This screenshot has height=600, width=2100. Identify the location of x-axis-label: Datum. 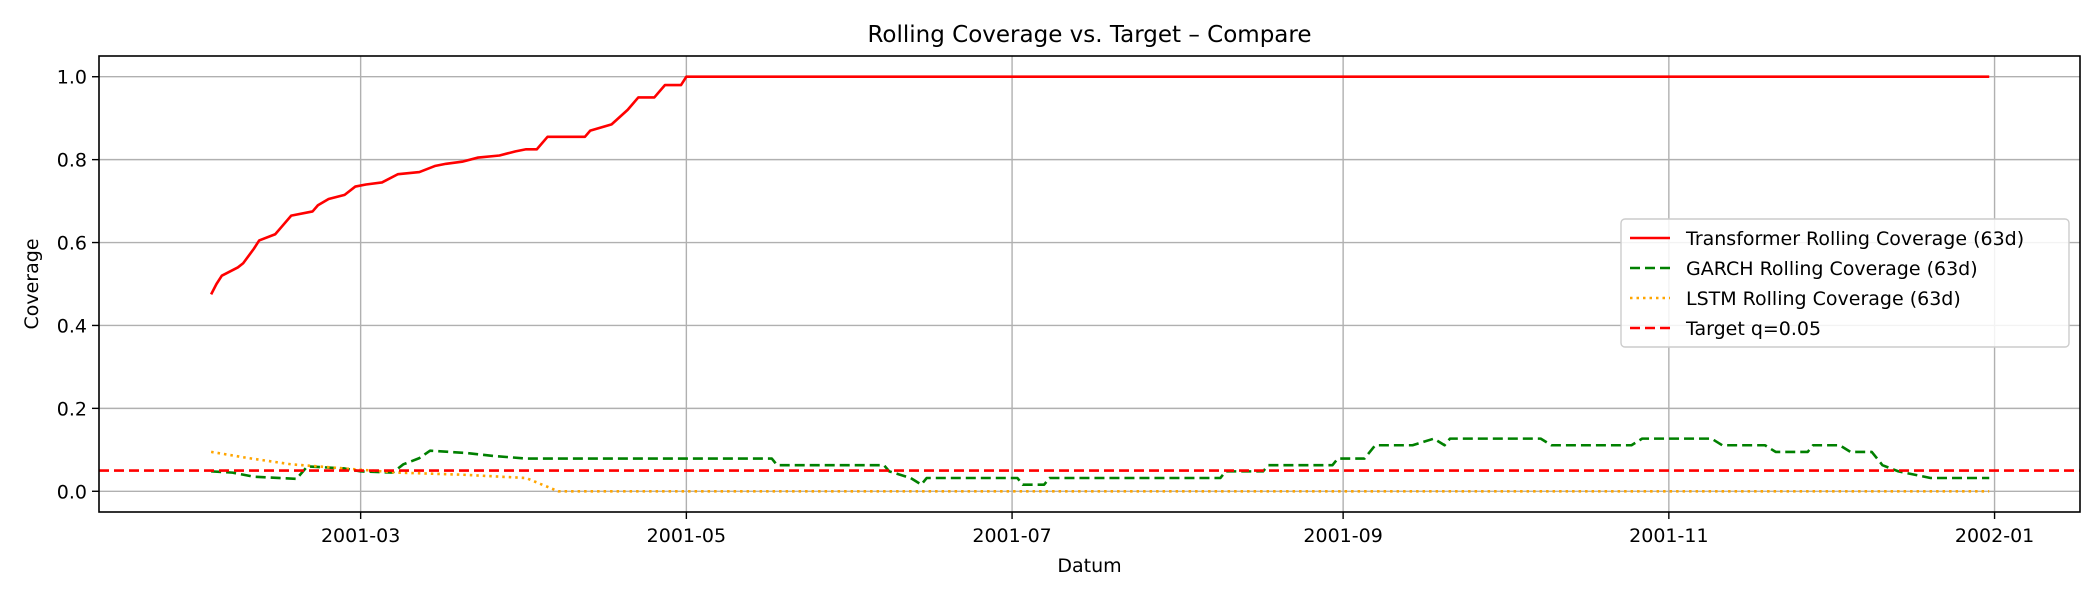
(1089, 566).